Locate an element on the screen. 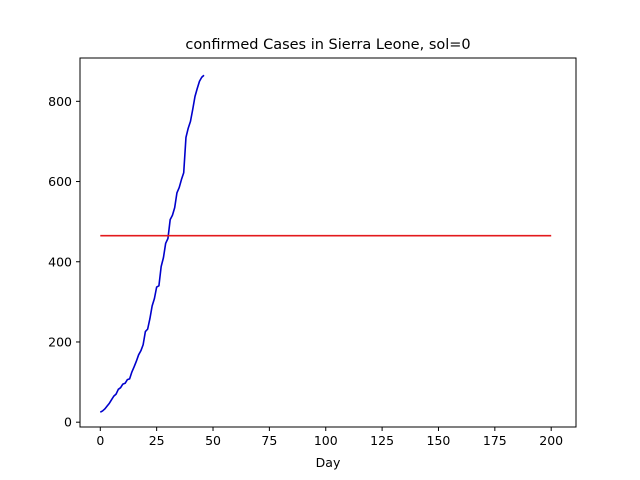 The image size is (640, 480). y-tick-label: 200 is located at coordinates (60, 341).